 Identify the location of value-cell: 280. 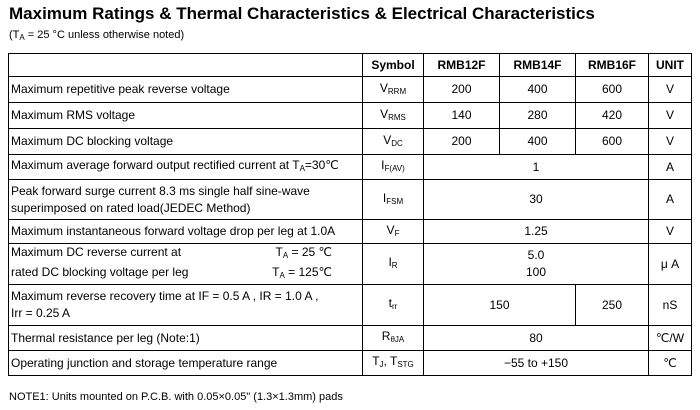
(537, 115).